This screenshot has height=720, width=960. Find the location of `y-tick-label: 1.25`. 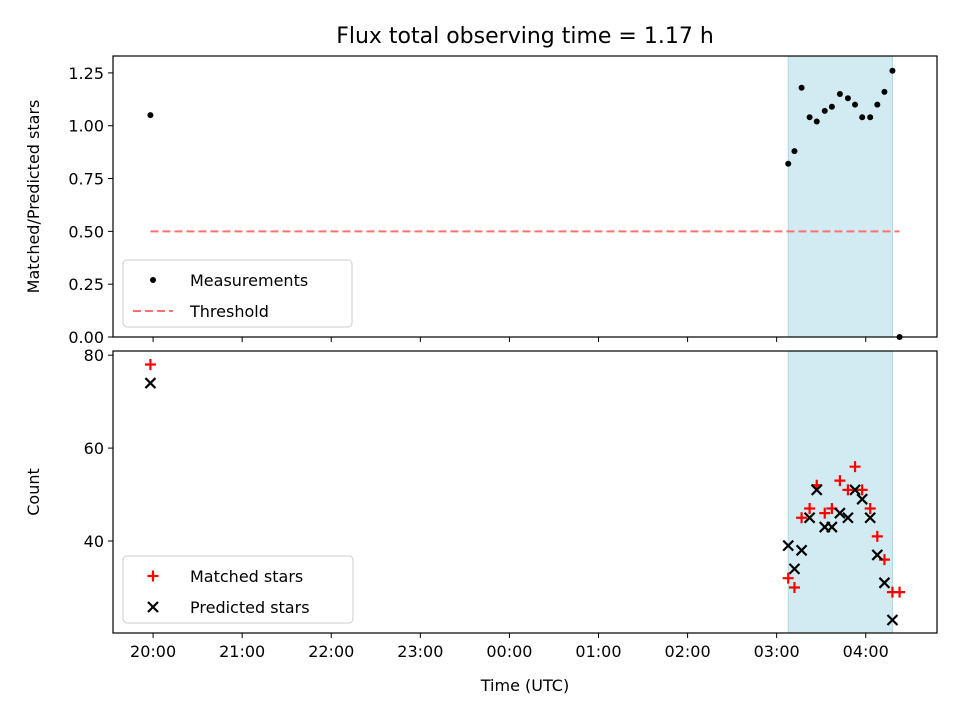

y-tick-label: 1.25 is located at coordinates (86, 73).